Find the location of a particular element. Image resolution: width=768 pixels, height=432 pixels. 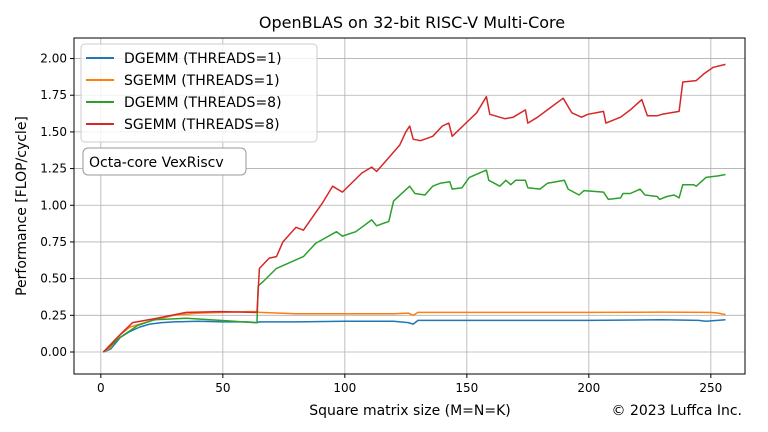

y-tick-label: 1.00 is located at coordinates (53, 205).